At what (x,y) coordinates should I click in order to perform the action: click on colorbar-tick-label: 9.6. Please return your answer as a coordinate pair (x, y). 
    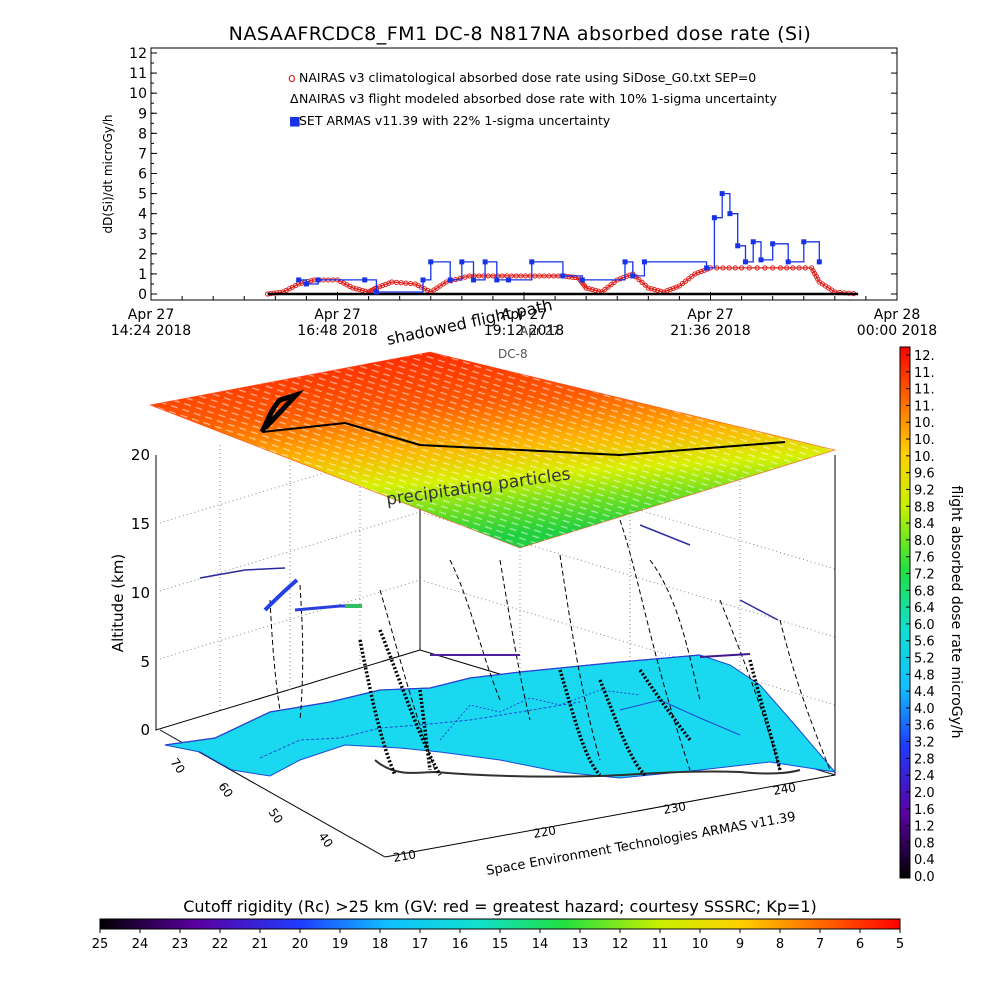
    Looking at the image, I should click on (924, 474).